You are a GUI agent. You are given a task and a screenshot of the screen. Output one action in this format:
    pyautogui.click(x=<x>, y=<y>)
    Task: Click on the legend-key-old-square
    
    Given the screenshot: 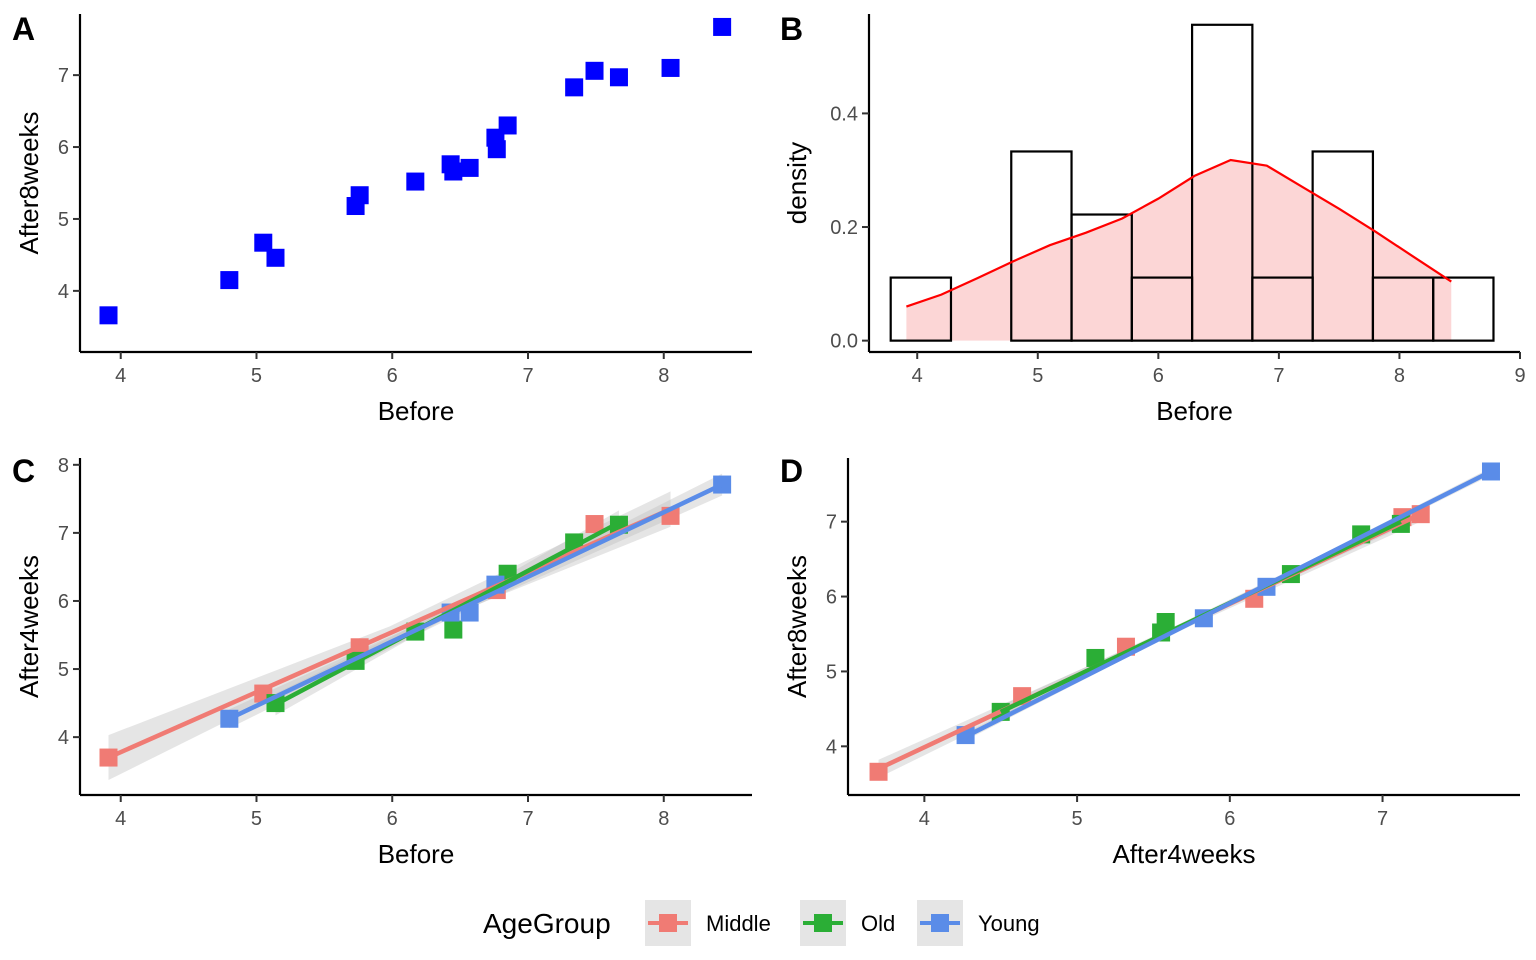 What is the action you would take?
    pyautogui.click(x=823, y=923)
    